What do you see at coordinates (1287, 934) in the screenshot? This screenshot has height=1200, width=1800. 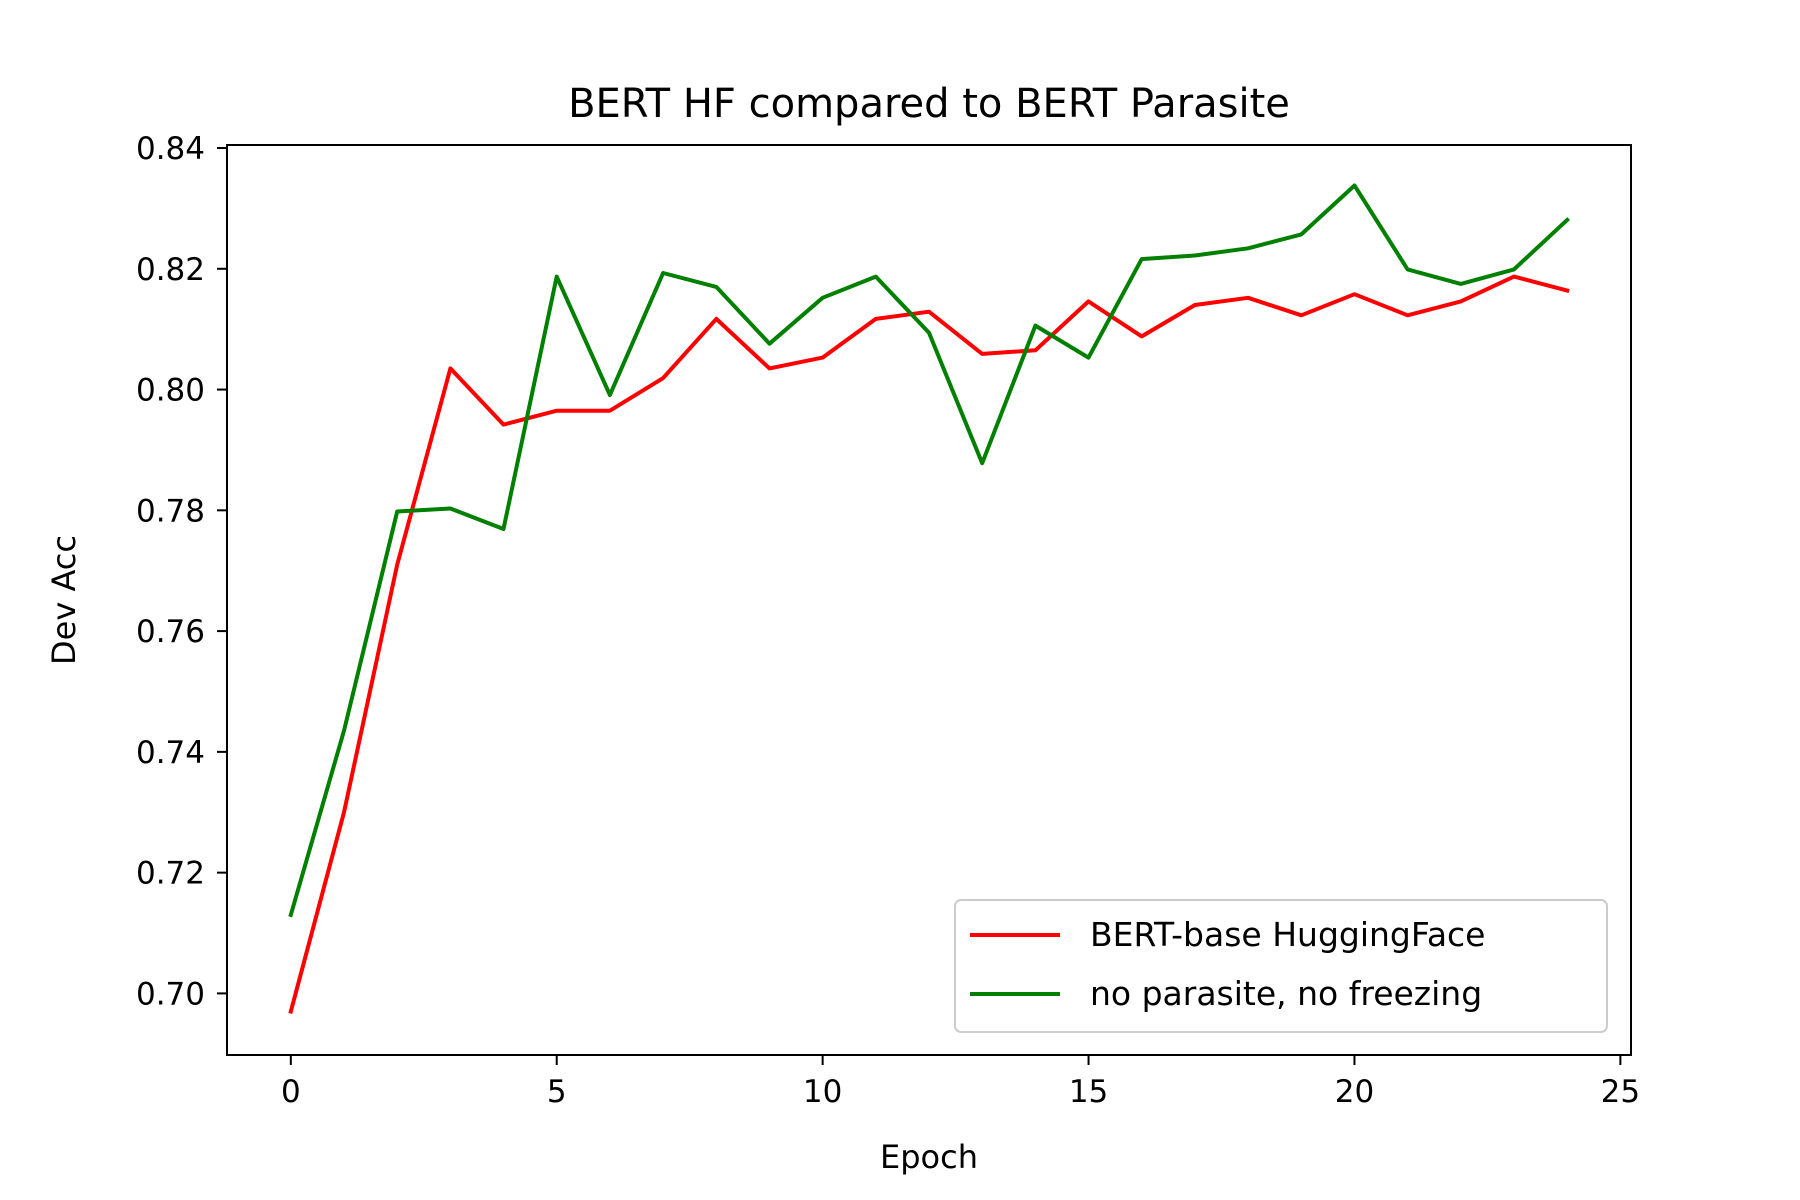 I see `legend-label-bert-base: BERT-base HuggingFace` at bounding box center [1287, 934].